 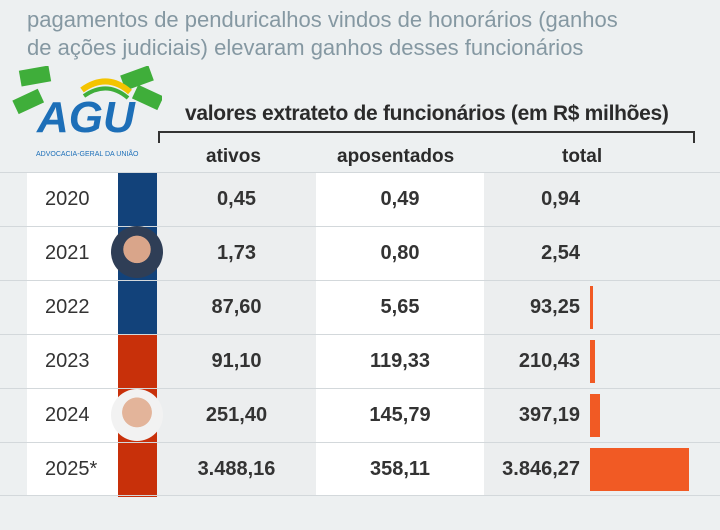 I want to click on total-cell: 2,54, so click(x=532, y=253).